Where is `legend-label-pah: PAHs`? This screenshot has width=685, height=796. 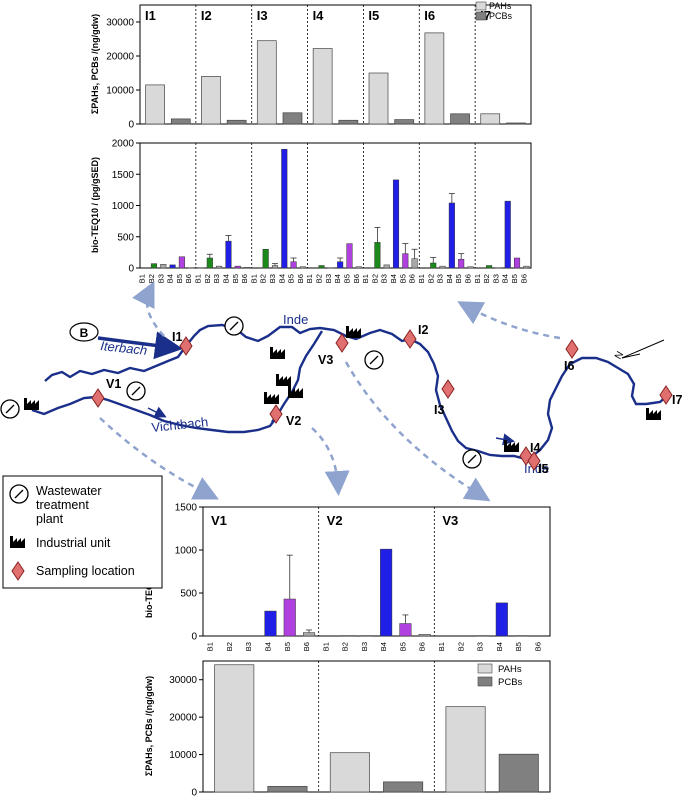
legend-label-pah: PAHs is located at coordinates (500, 6).